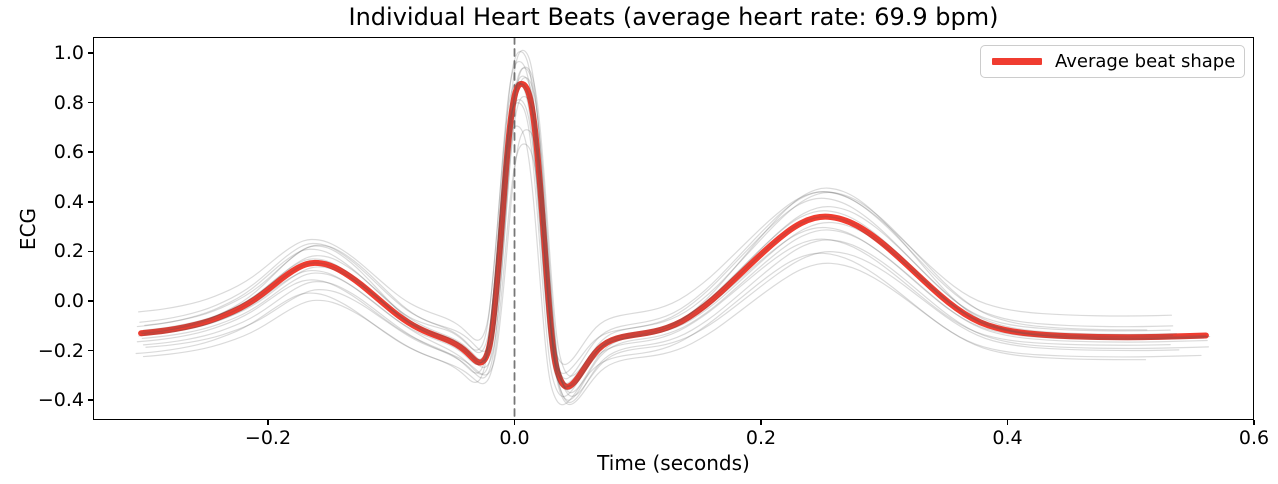 This screenshot has height=484, width=1278. Describe the element at coordinates (60, 350) in the screenshot. I see `y-tick-label: −0.2` at that location.